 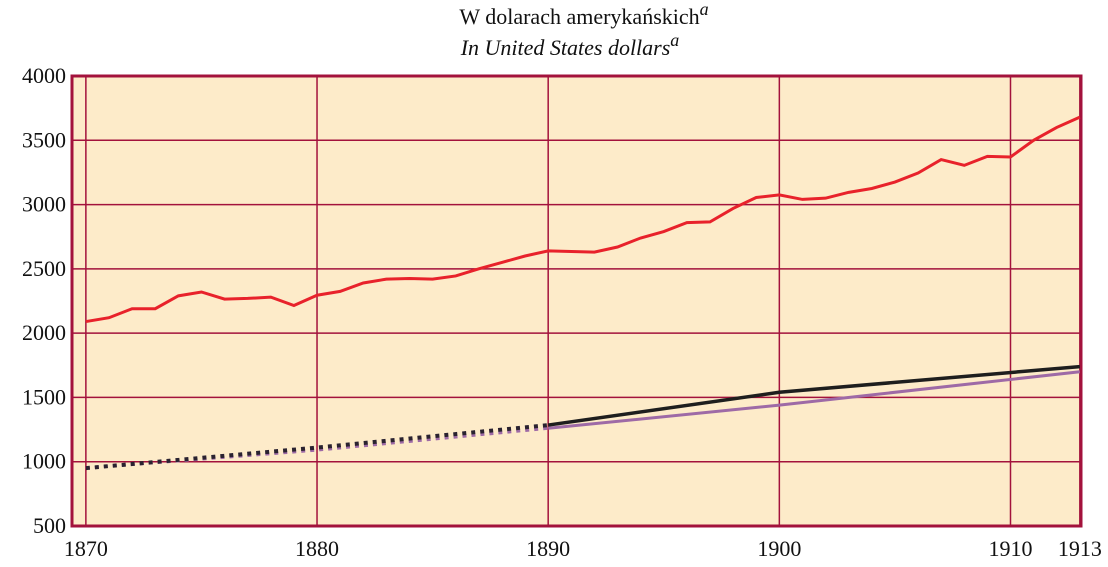 What do you see at coordinates (49, 525) in the screenshot?
I see `y-tick-label: 500` at bounding box center [49, 525].